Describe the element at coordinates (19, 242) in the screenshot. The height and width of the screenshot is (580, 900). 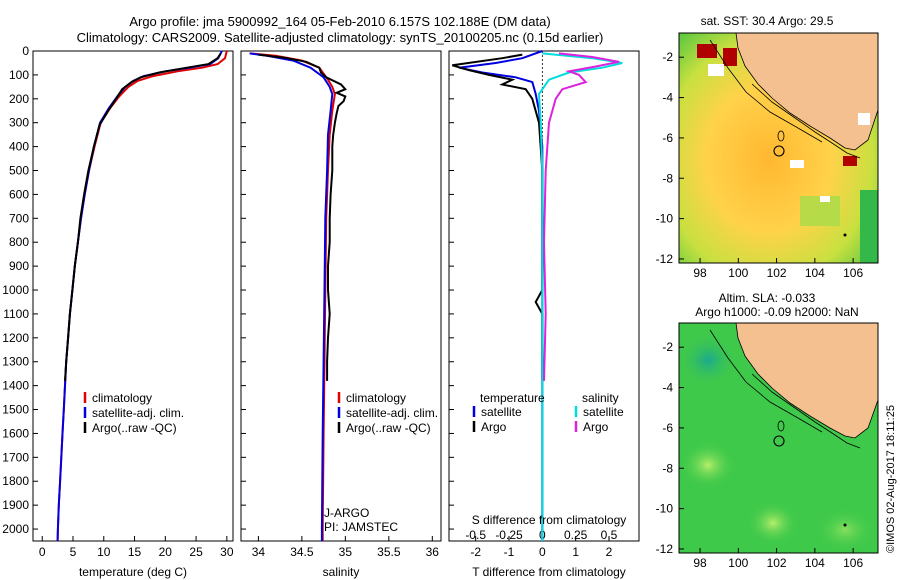
I see `y-tick-label: 800` at that location.